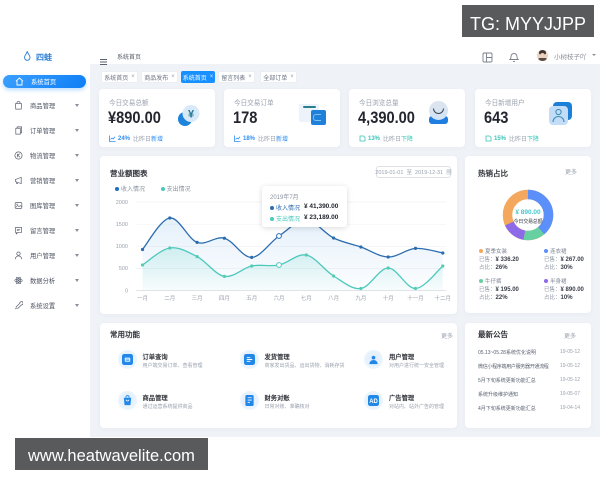 Image resolution: width=600 pixels, height=480 pixels. Describe the element at coordinates (169, 298) in the screenshot. I see `svg-text: 二月` at that location.